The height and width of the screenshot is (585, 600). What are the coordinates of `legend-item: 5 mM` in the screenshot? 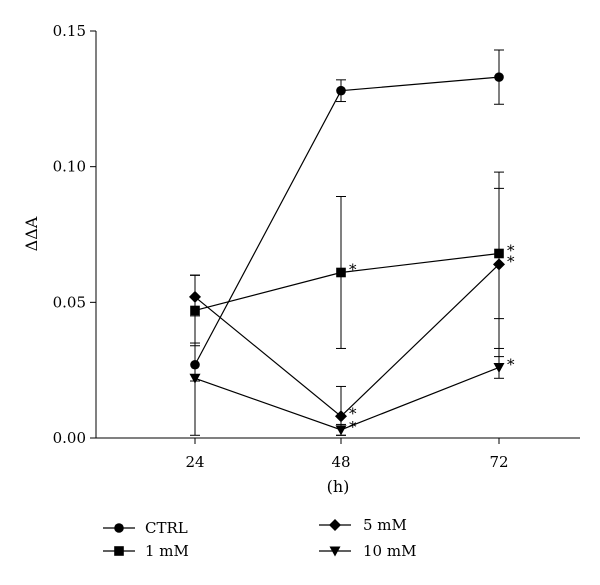 It's located at (363, 525).